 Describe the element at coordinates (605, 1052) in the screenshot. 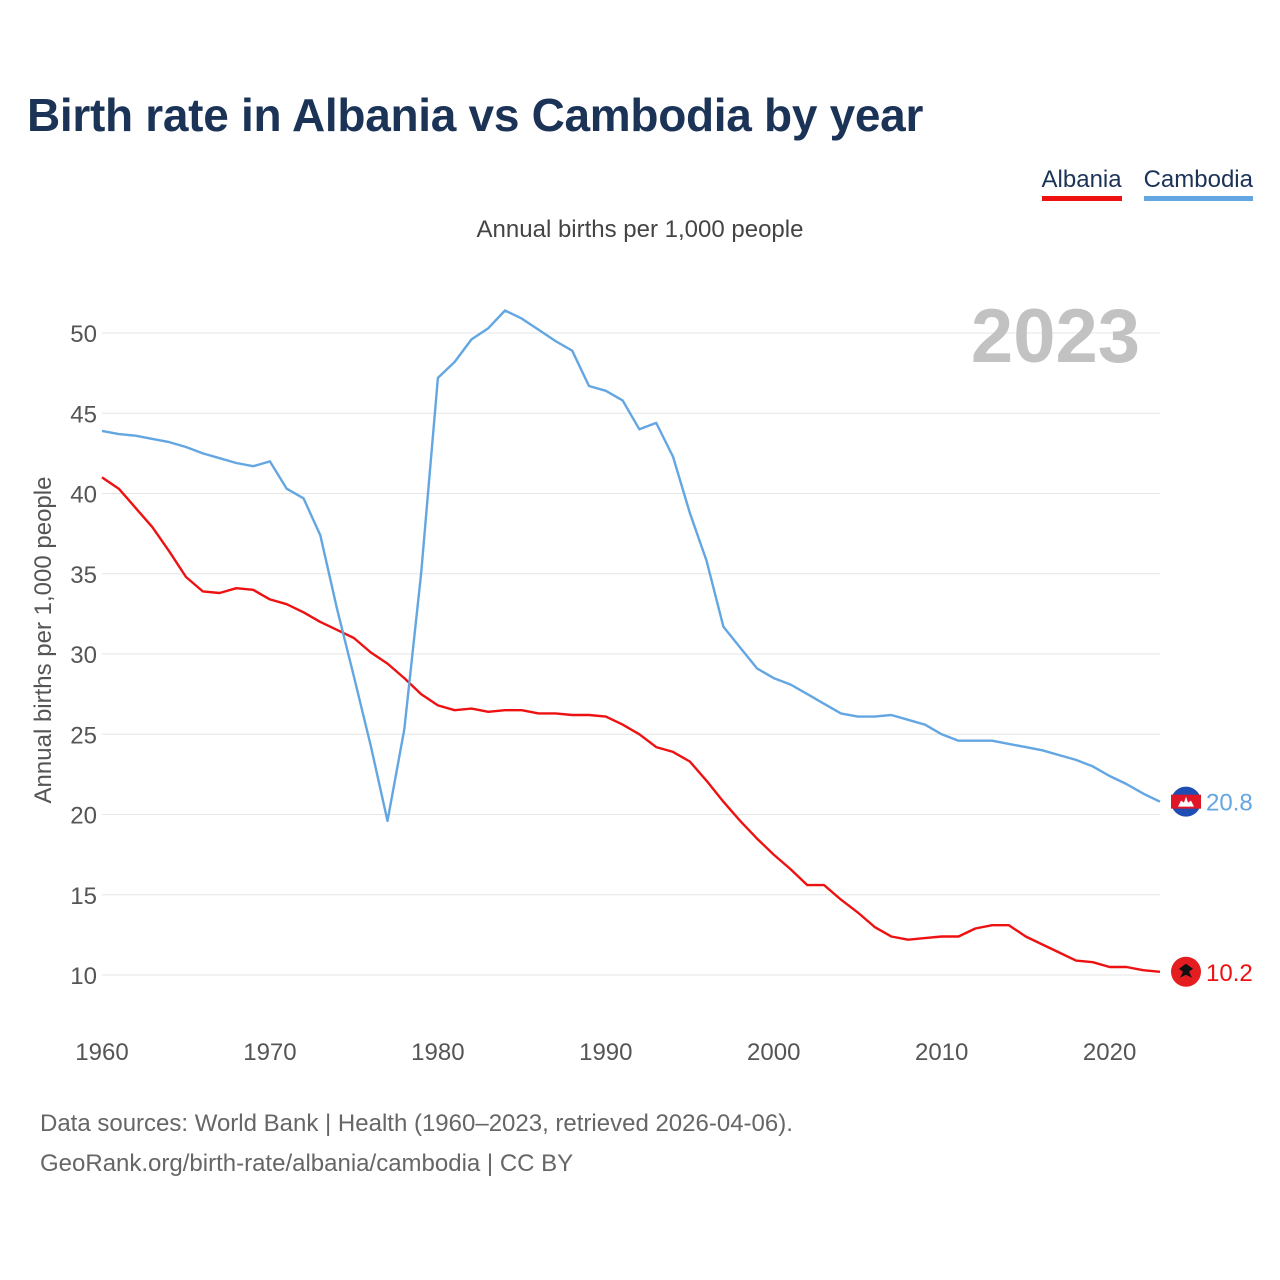

I see `x-tick-label: 1990` at that location.